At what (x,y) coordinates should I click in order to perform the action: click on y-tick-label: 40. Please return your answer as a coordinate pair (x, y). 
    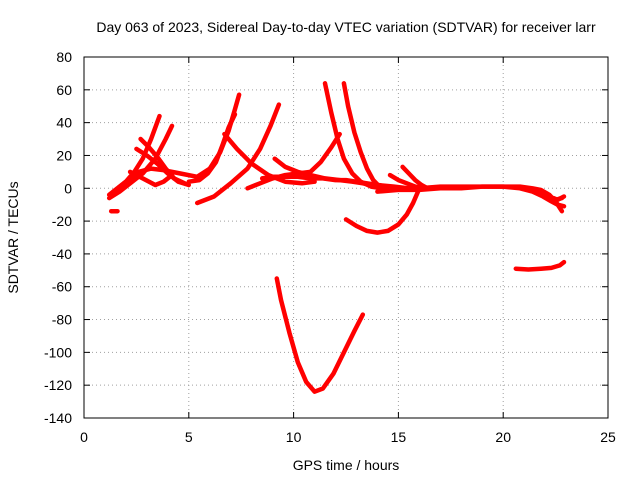
    Looking at the image, I should click on (64, 123).